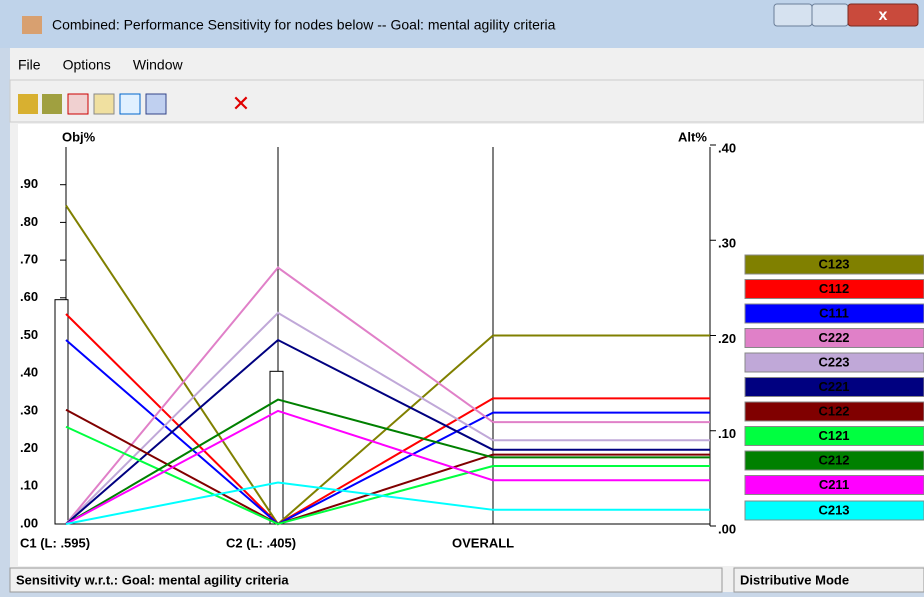  I want to click on y-tick-label: .60, so click(29, 296).